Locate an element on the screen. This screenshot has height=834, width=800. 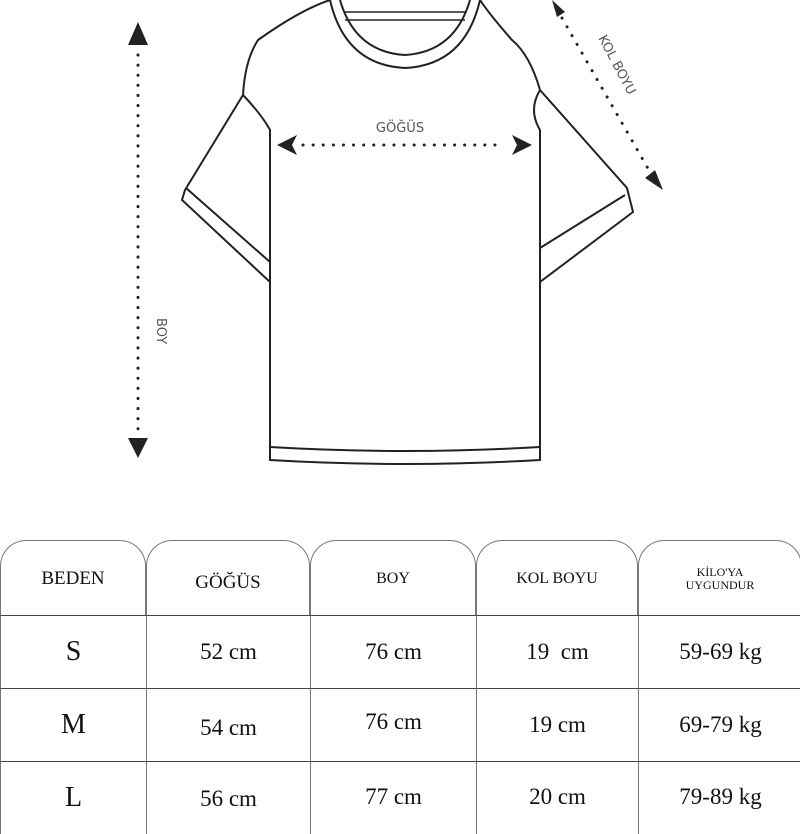
sleeve-dotted-line is located at coordinates (606, 95).